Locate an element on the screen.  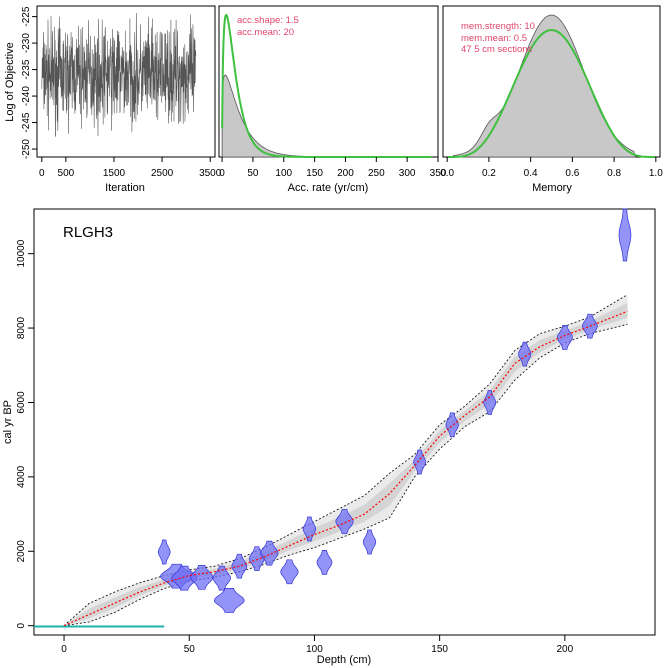
iteration-x-axis: 0 500 1500 2500 3500 is located at coordinates (130, 168).